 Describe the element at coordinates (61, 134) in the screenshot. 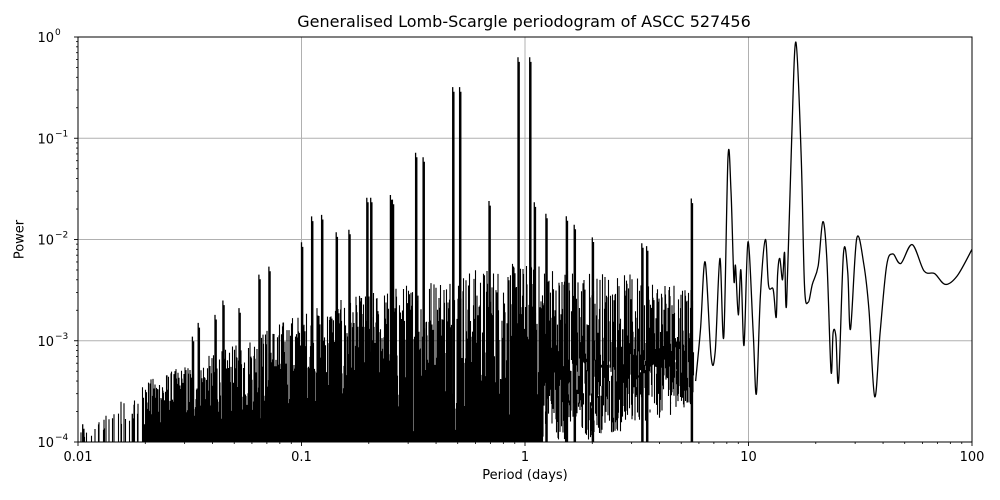

I see `y-tick-exponent: −1` at that location.